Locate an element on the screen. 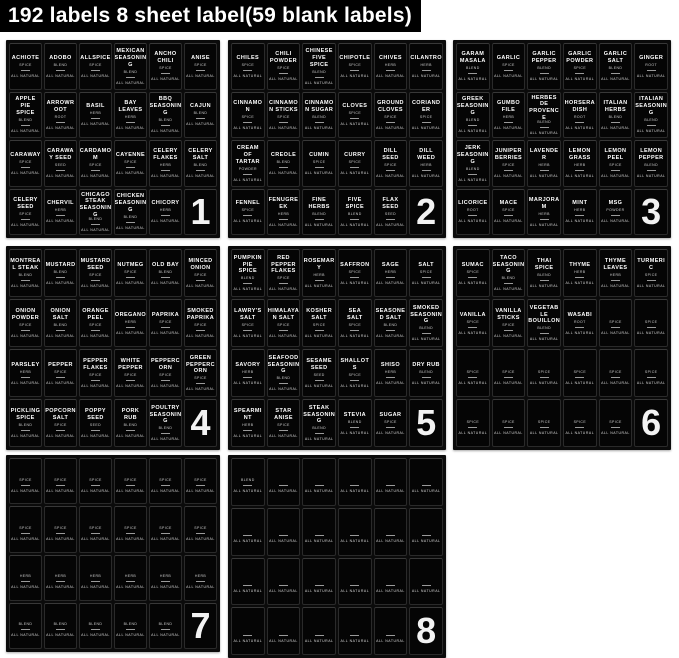 This screenshot has width=679, height=658. spice-label: SALT SPICE ALL NATURAL is located at coordinates (426, 273).